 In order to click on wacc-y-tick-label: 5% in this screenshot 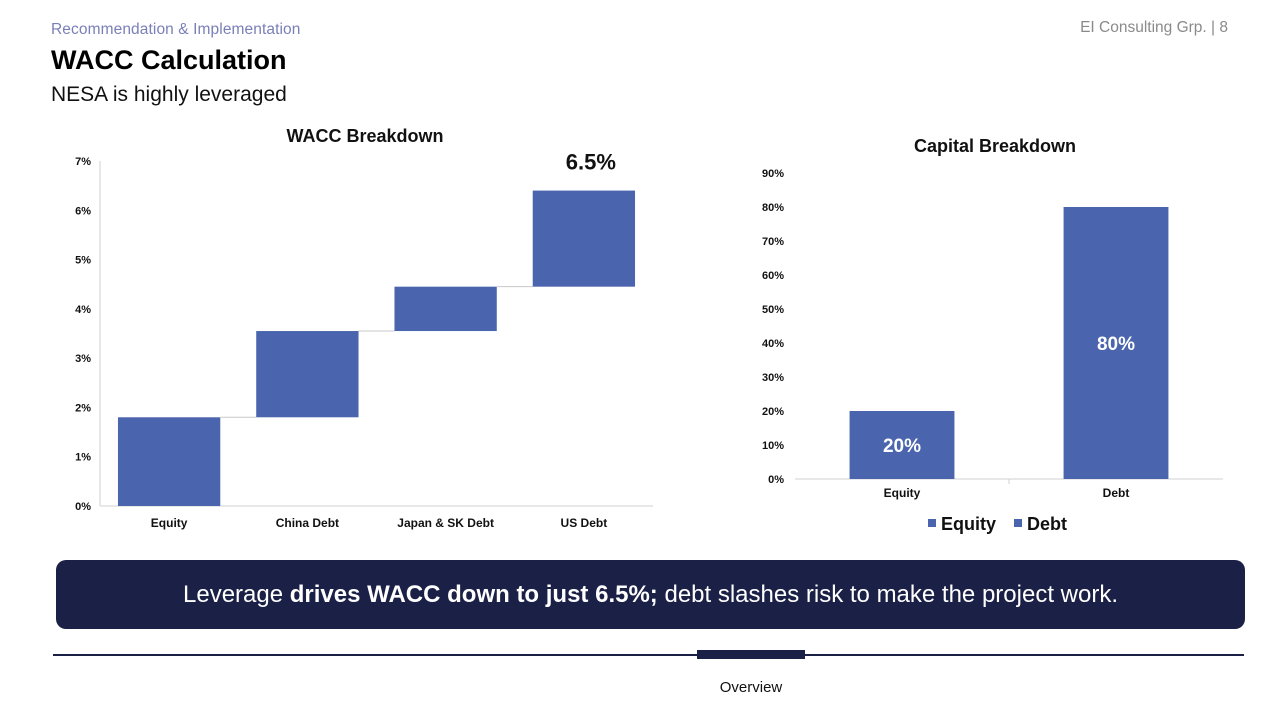, I will do `click(83, 261)`.